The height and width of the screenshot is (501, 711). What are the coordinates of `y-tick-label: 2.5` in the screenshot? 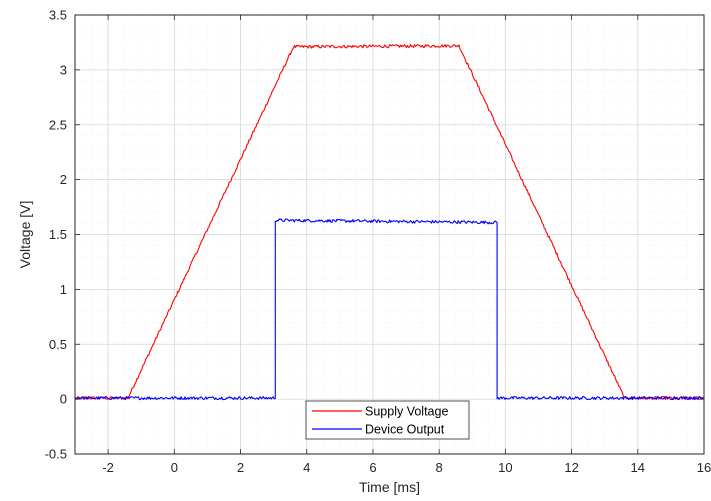 It's located at (58, 124).